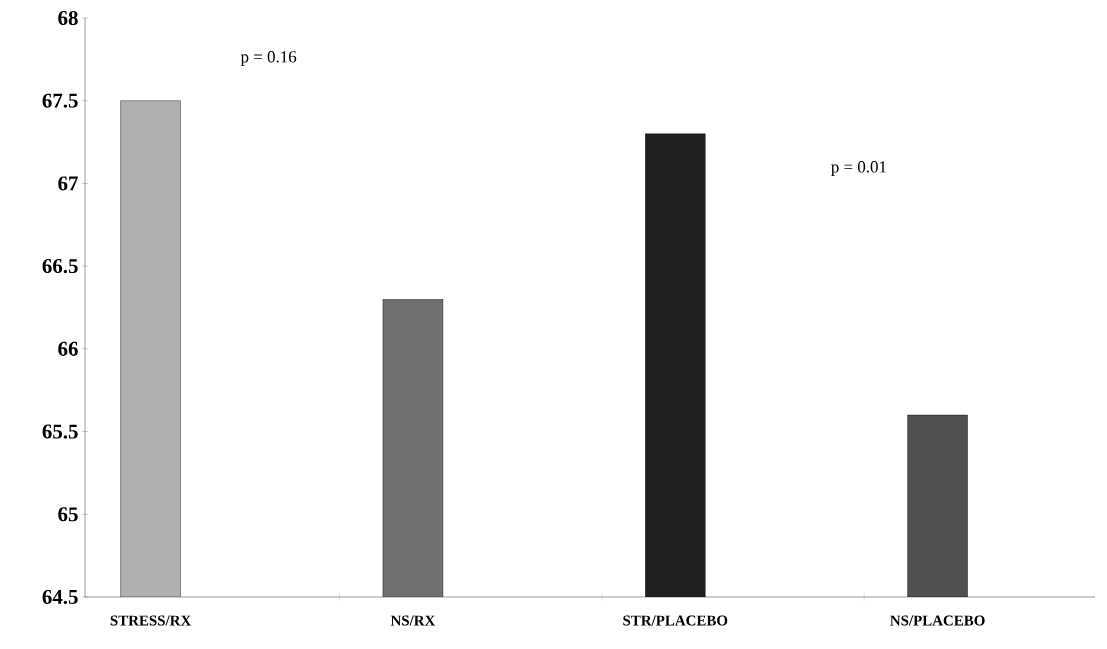 The height and width of the screenshot is (649, 1107). Describe the element at coordinates (68, 18) in the screenshot. I see `y-tick-label: 68` at that location.